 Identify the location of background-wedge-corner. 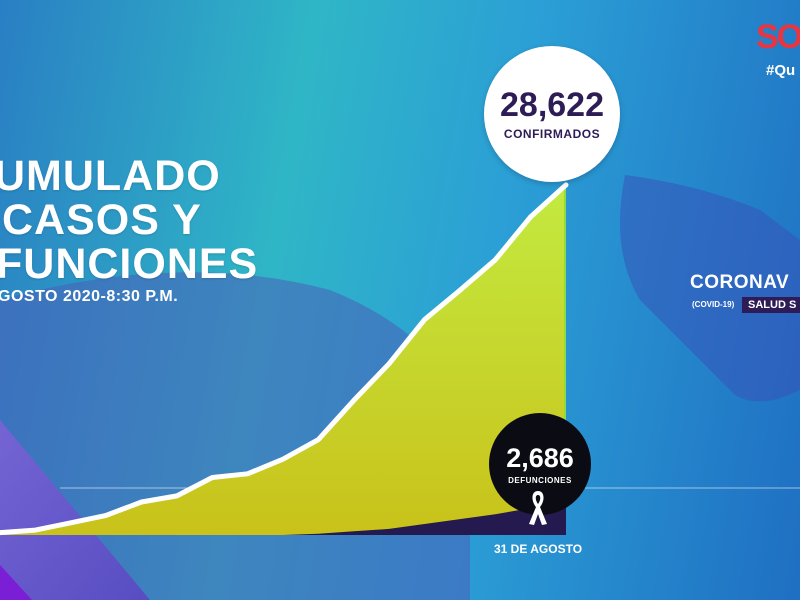
(16, 582).